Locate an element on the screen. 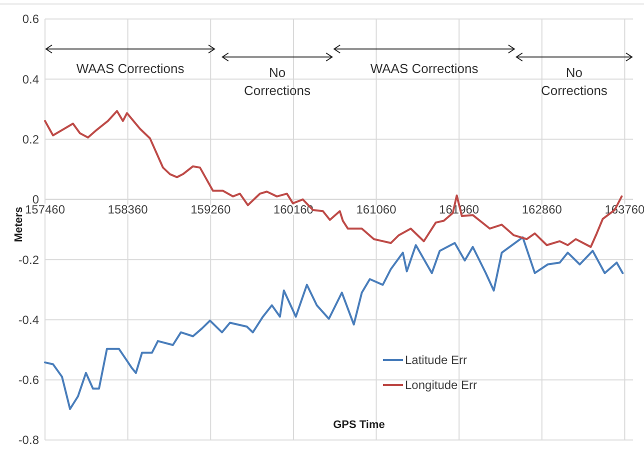 This screenshot has height=454, width=644. x-tick-label: 161060 is located at coordinates (376, 209).